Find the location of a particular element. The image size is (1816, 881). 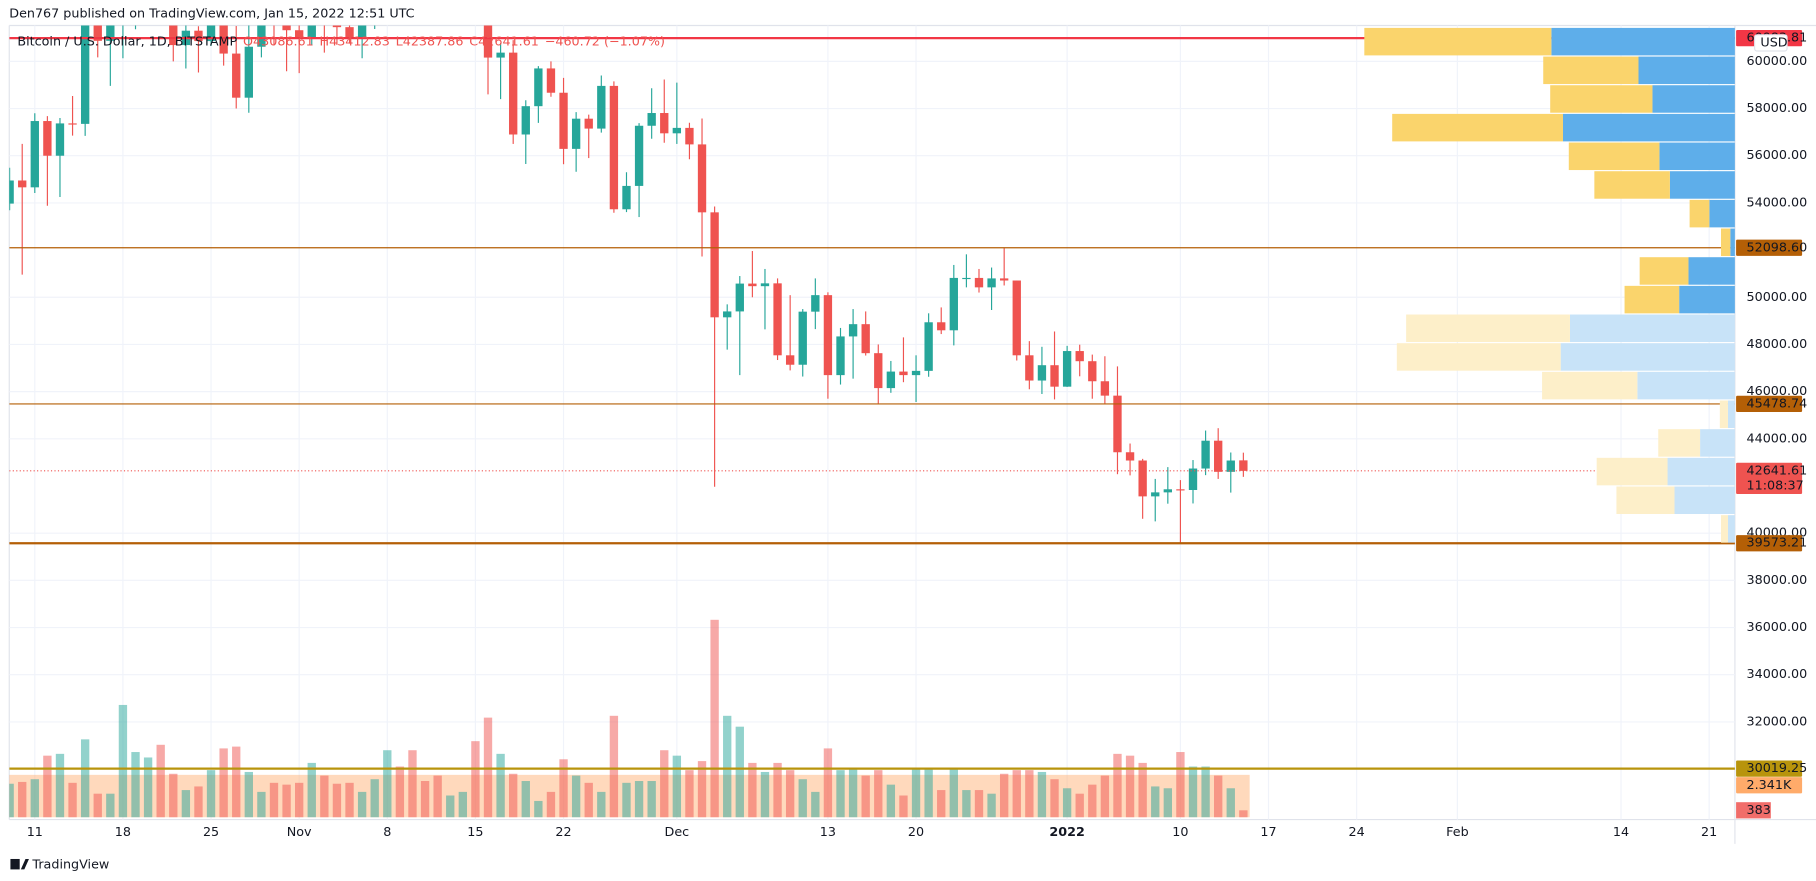

legend-item: O43086.61 is located at coordinates (278, 41).